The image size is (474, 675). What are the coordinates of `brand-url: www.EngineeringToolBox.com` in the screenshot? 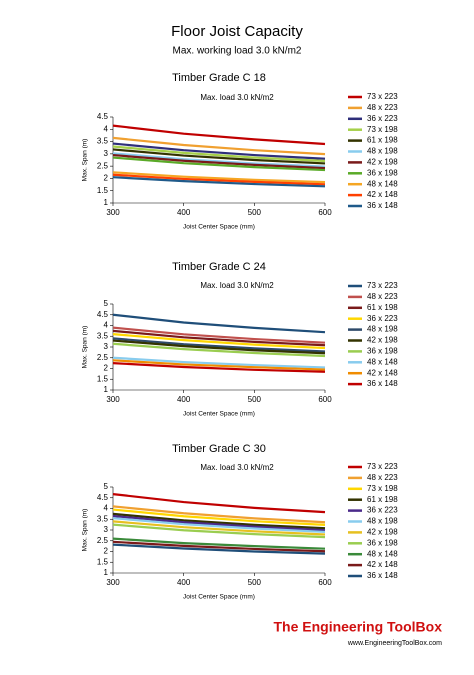 It's located at (394, 643).